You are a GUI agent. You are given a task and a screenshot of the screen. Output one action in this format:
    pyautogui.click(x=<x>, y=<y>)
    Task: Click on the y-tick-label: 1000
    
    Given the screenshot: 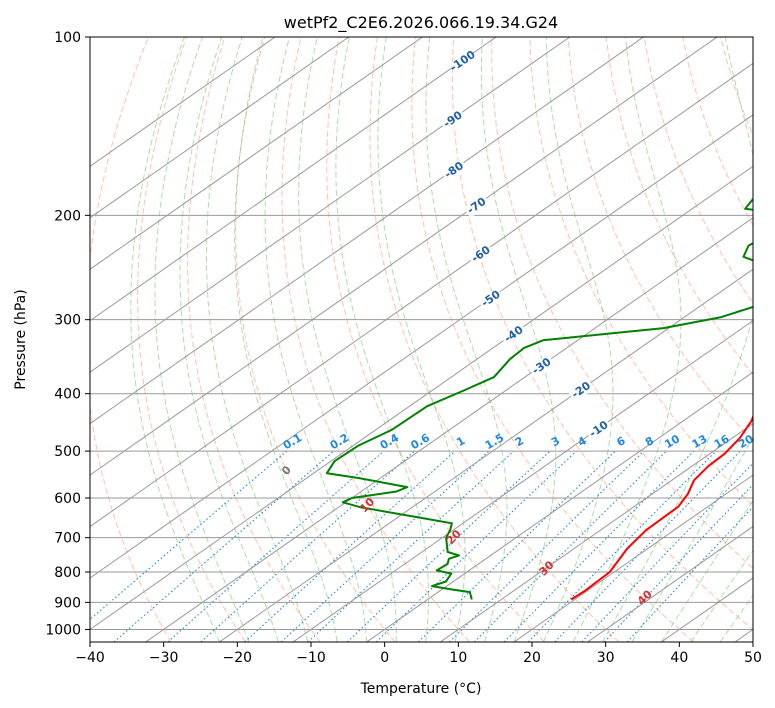 What is the action you would take?
    pyautogui.click(x=63, y=630)
    